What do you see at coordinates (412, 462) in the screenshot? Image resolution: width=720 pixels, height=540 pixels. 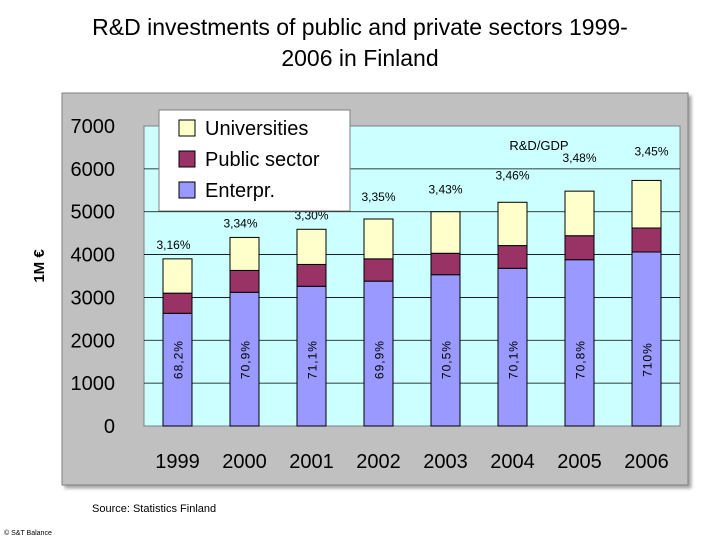 I see `x-axis-ticks: 1999 2000 2001 2002 2003 2004 2005 2006` at bounding box center [412, 462].